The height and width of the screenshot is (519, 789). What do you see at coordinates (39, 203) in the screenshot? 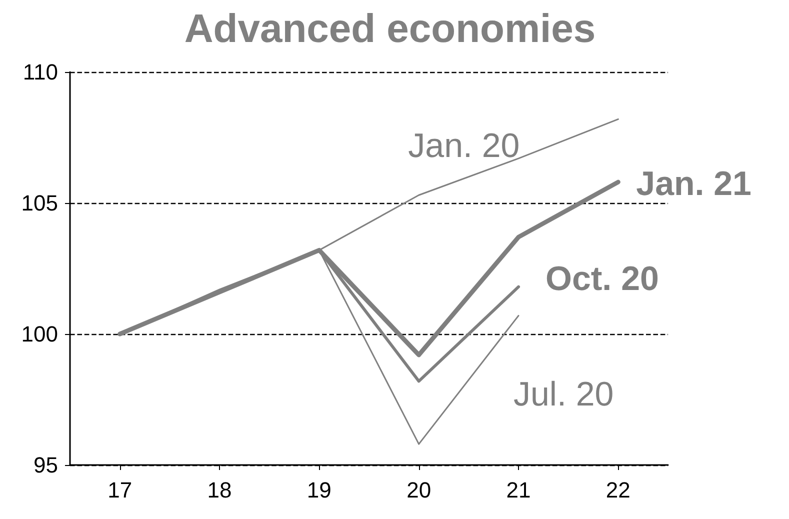
I see `y-tick-label: 105` at bounding box center [39, 203].